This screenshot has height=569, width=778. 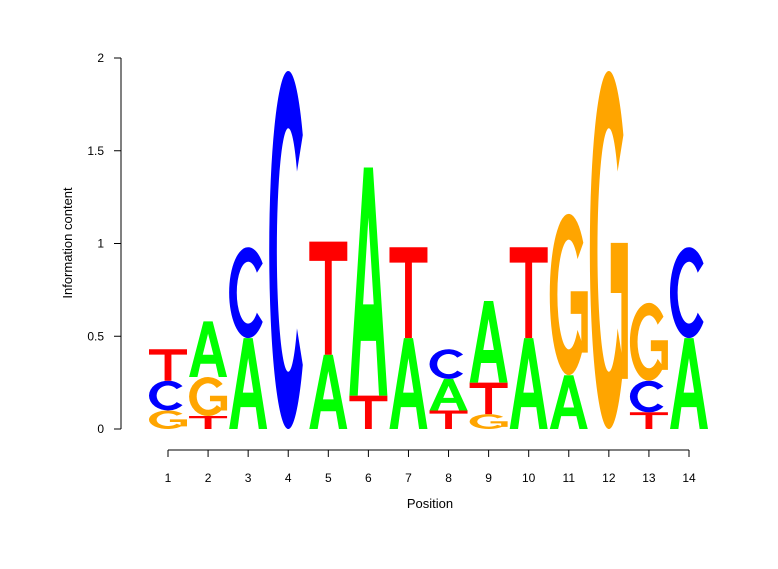 I want to click on y-tick-label: 0, so click(x=100, y=429).